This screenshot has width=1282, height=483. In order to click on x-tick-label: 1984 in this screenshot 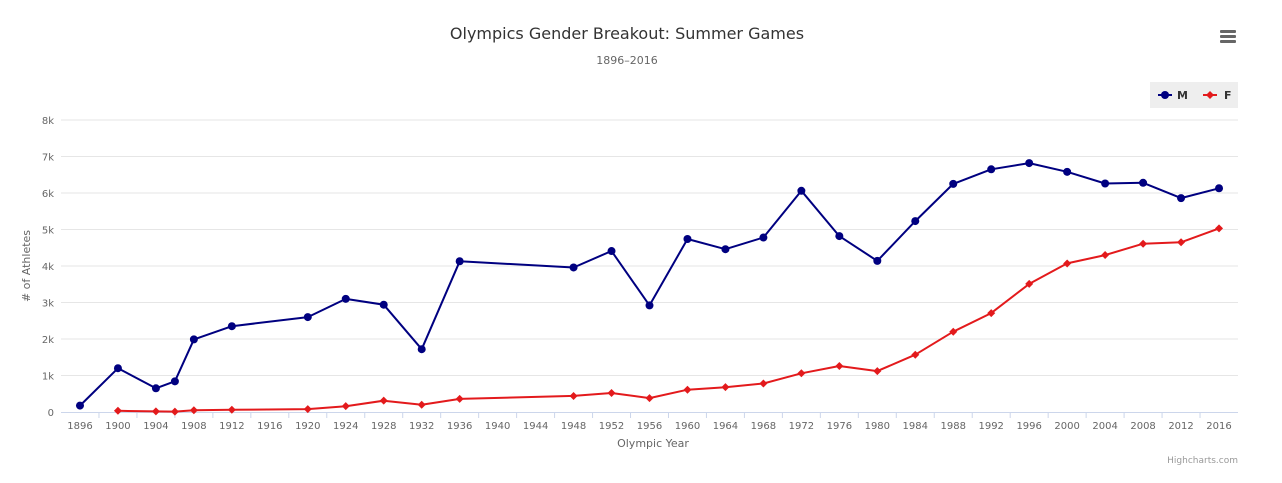, I will do `click(915, 426)`.